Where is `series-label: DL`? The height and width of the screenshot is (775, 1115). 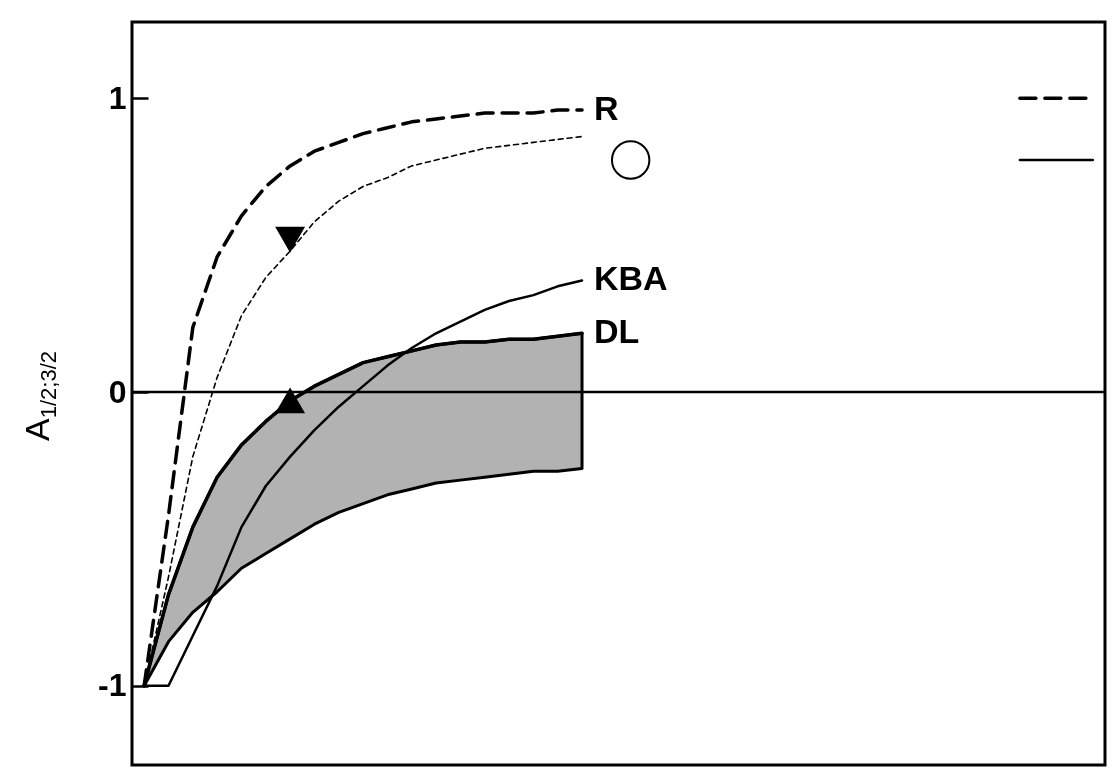 series-label: DL is located at coordinates (617, 331).